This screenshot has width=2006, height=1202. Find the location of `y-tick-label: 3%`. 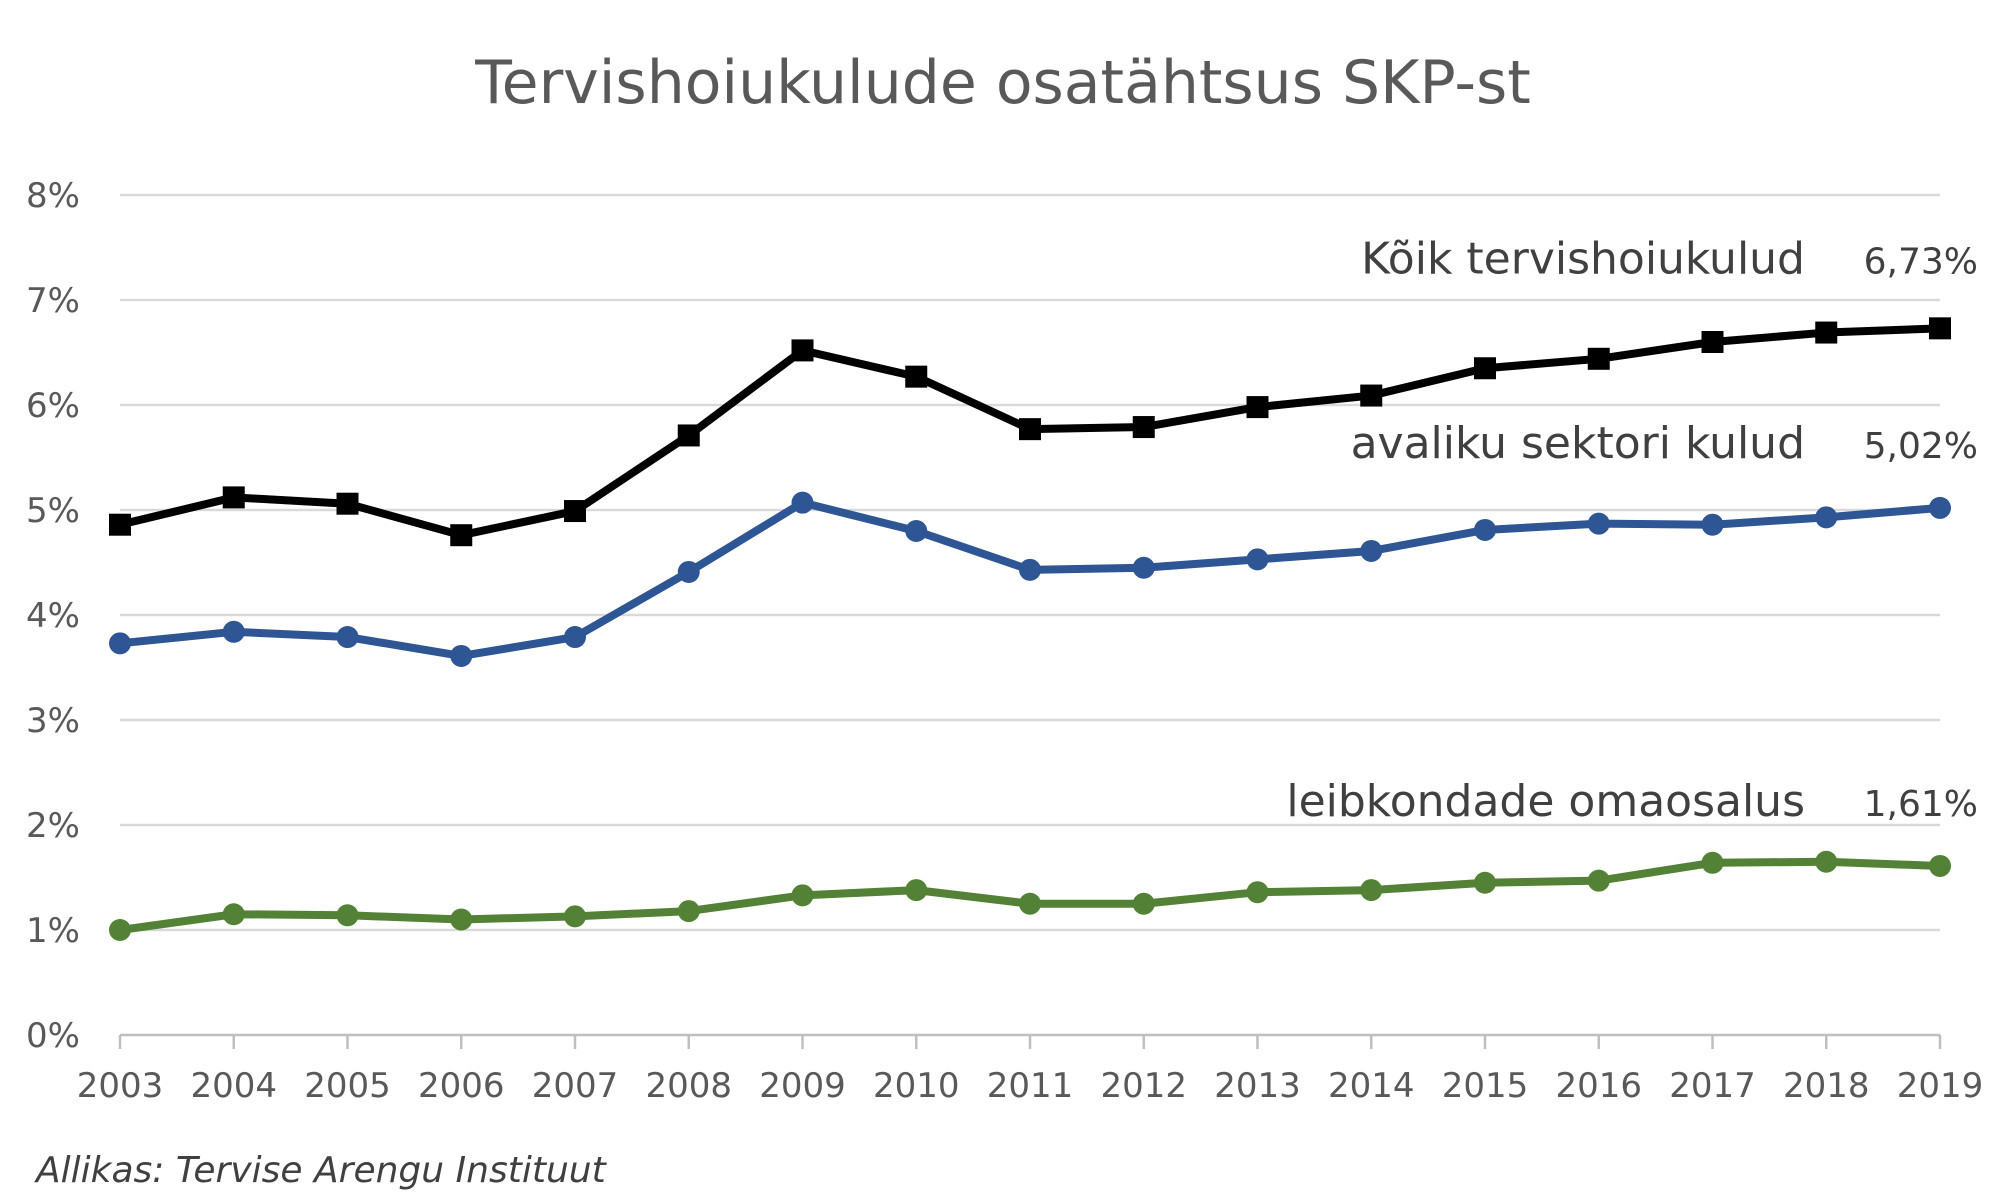

y-tick-label: 3% is located at coordinates (53, 721).